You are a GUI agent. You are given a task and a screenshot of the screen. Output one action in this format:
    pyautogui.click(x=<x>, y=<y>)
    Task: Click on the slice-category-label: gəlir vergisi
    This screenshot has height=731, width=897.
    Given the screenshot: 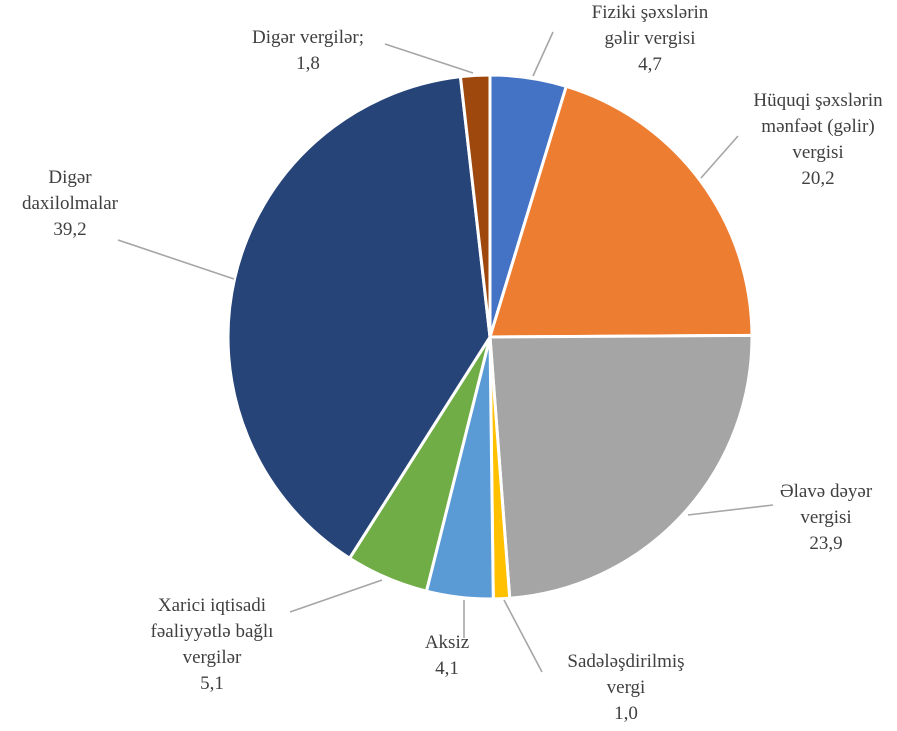 What is the action you would take?
    pyautogui.click(x=650, y=38)
    